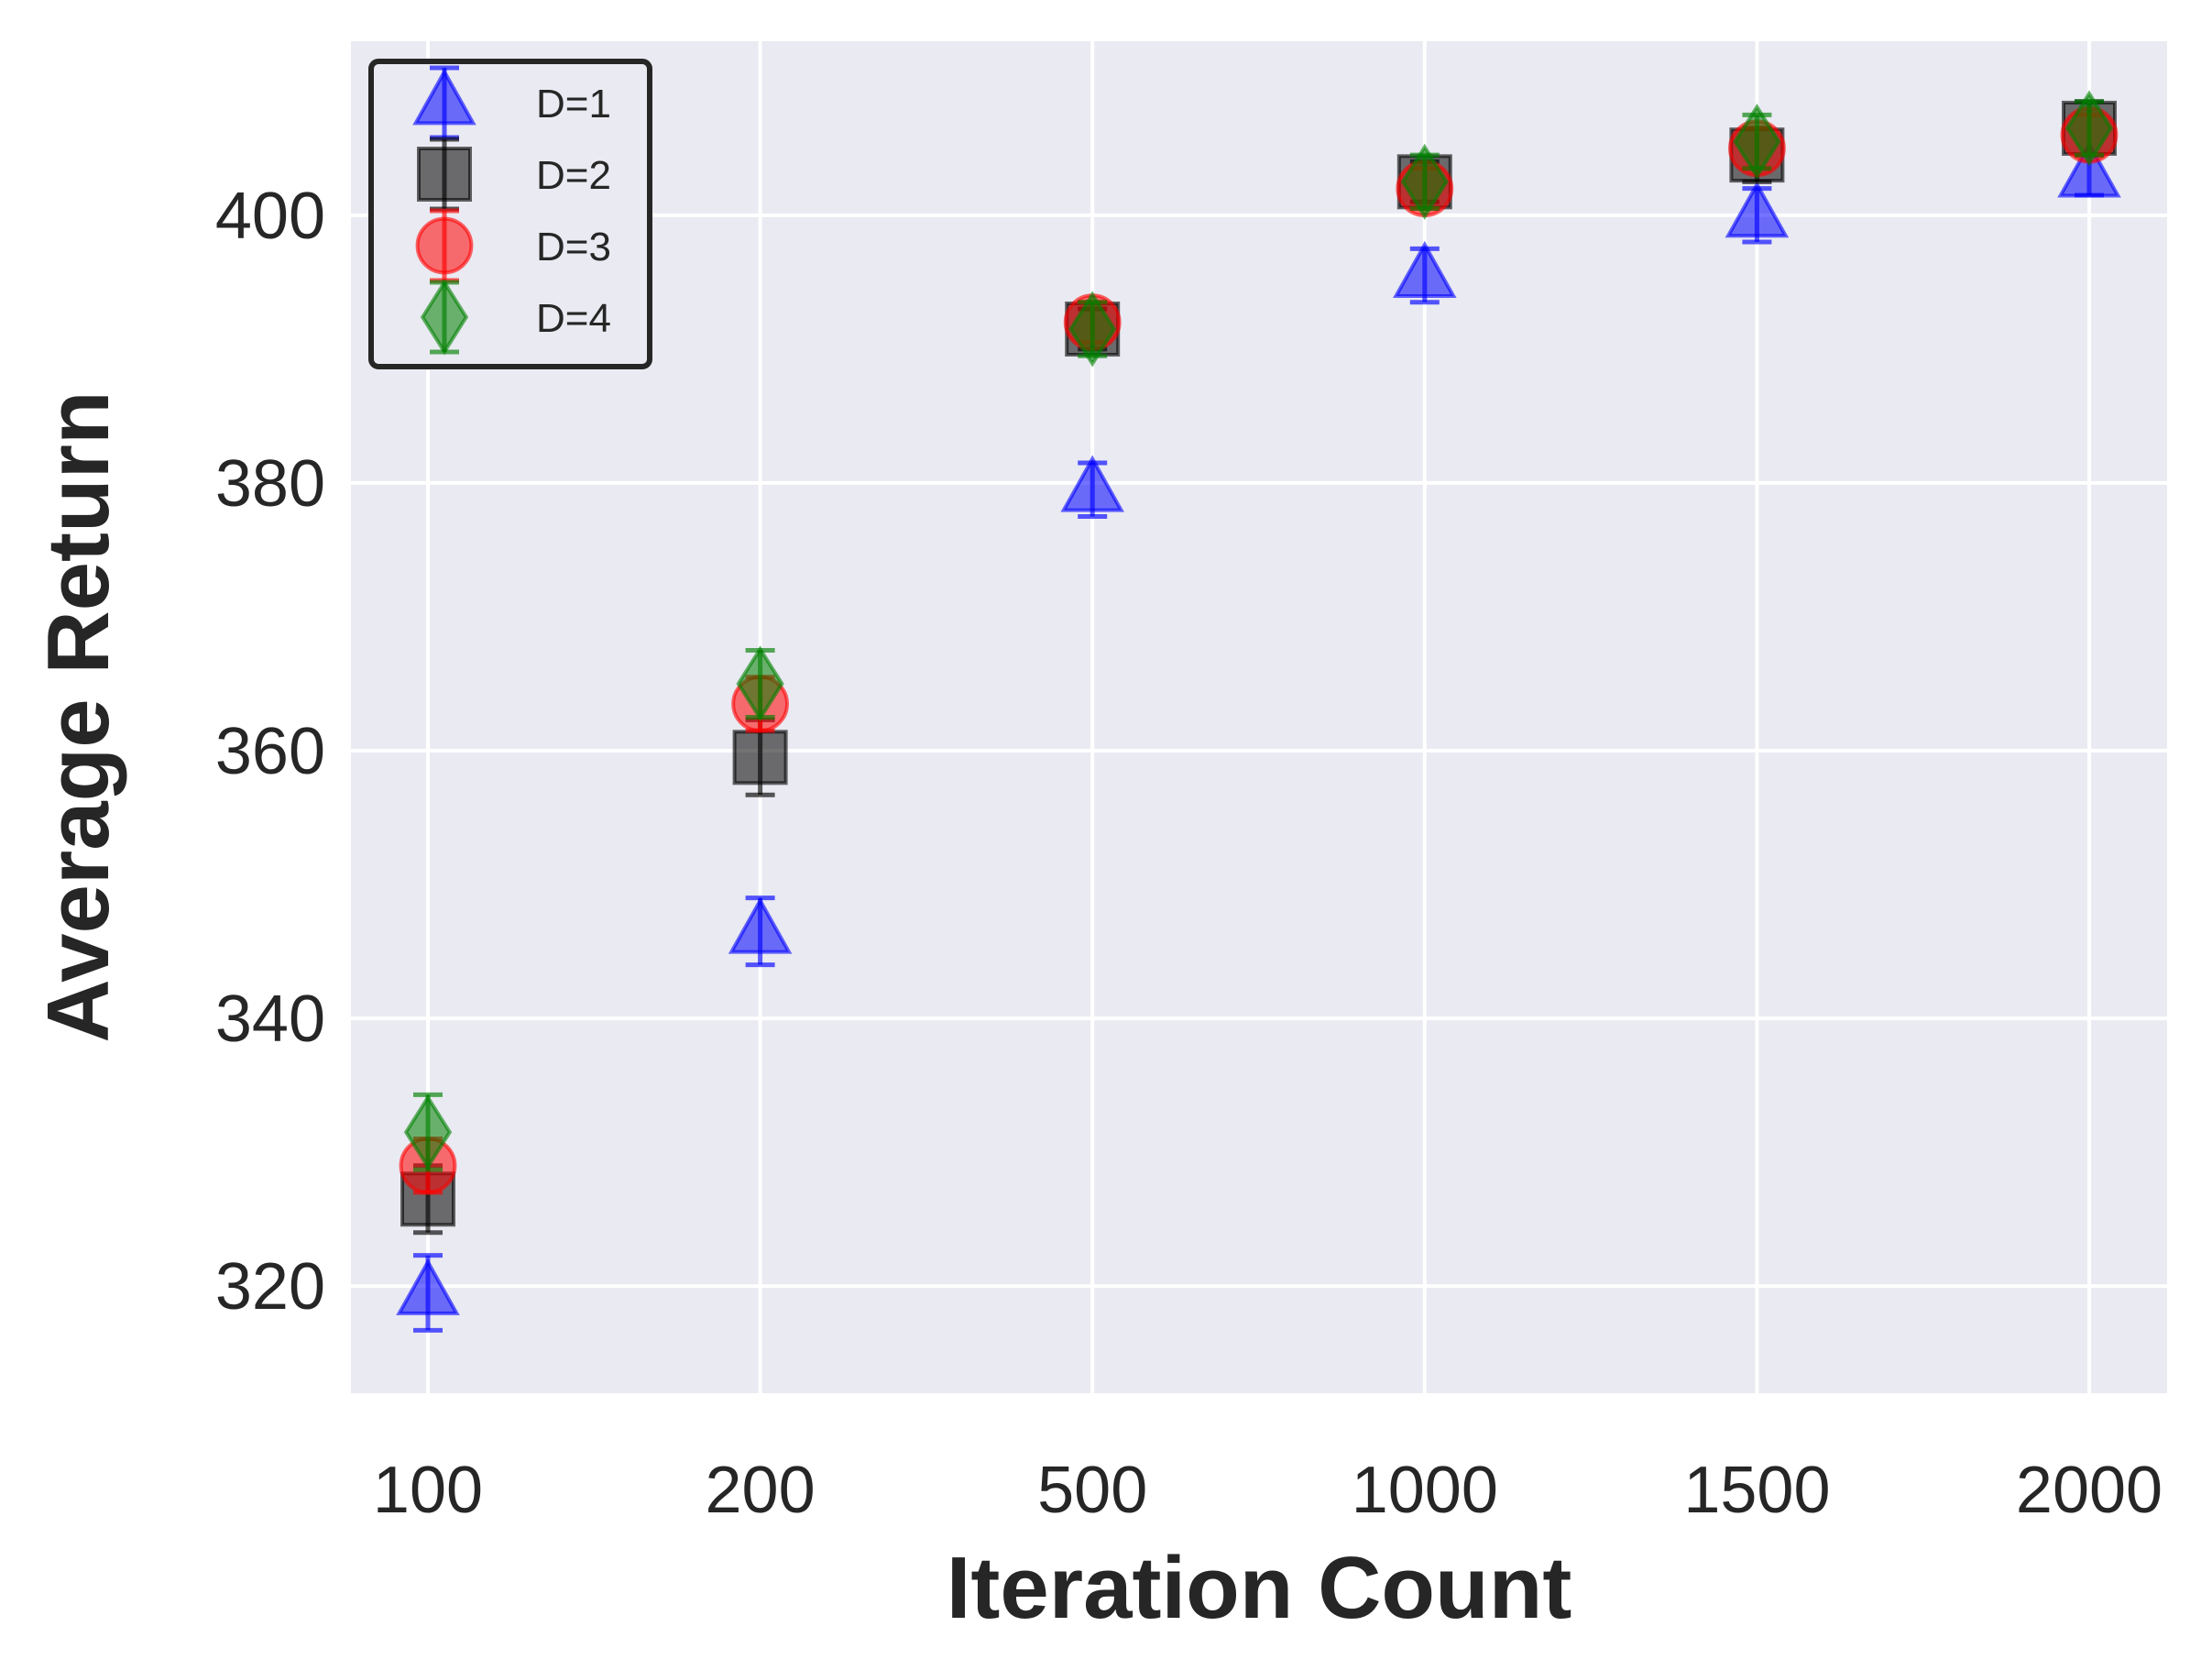 The height and width of the screenshot is (1670, 2212). I want to click on y-tick-label: 360, so click(270, 751).